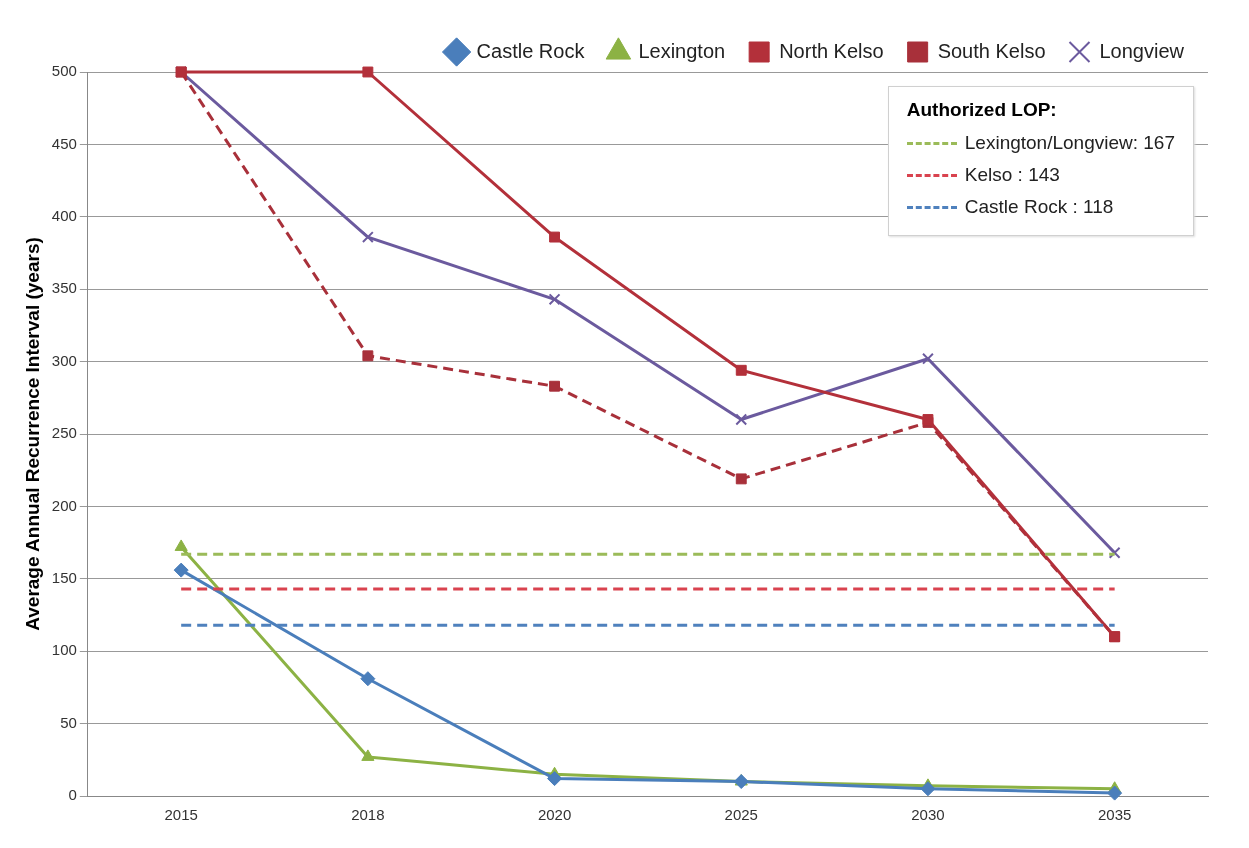 Image resolution: width=1249 pixels, height=848 pixels. Describe the element at coordinates (64, 288) in the screenshot. I see `y-tick-label: 350` at that location.